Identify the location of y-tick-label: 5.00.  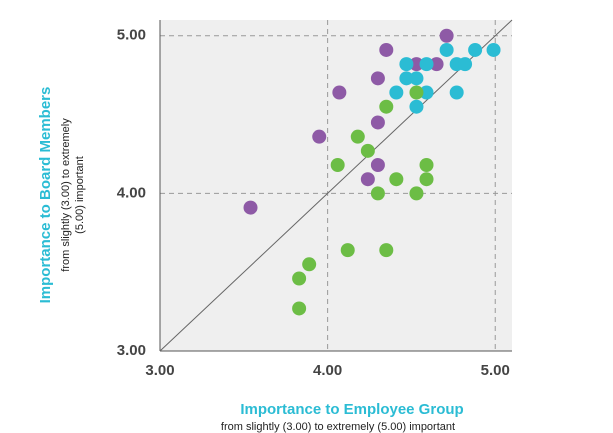
(131, 35).